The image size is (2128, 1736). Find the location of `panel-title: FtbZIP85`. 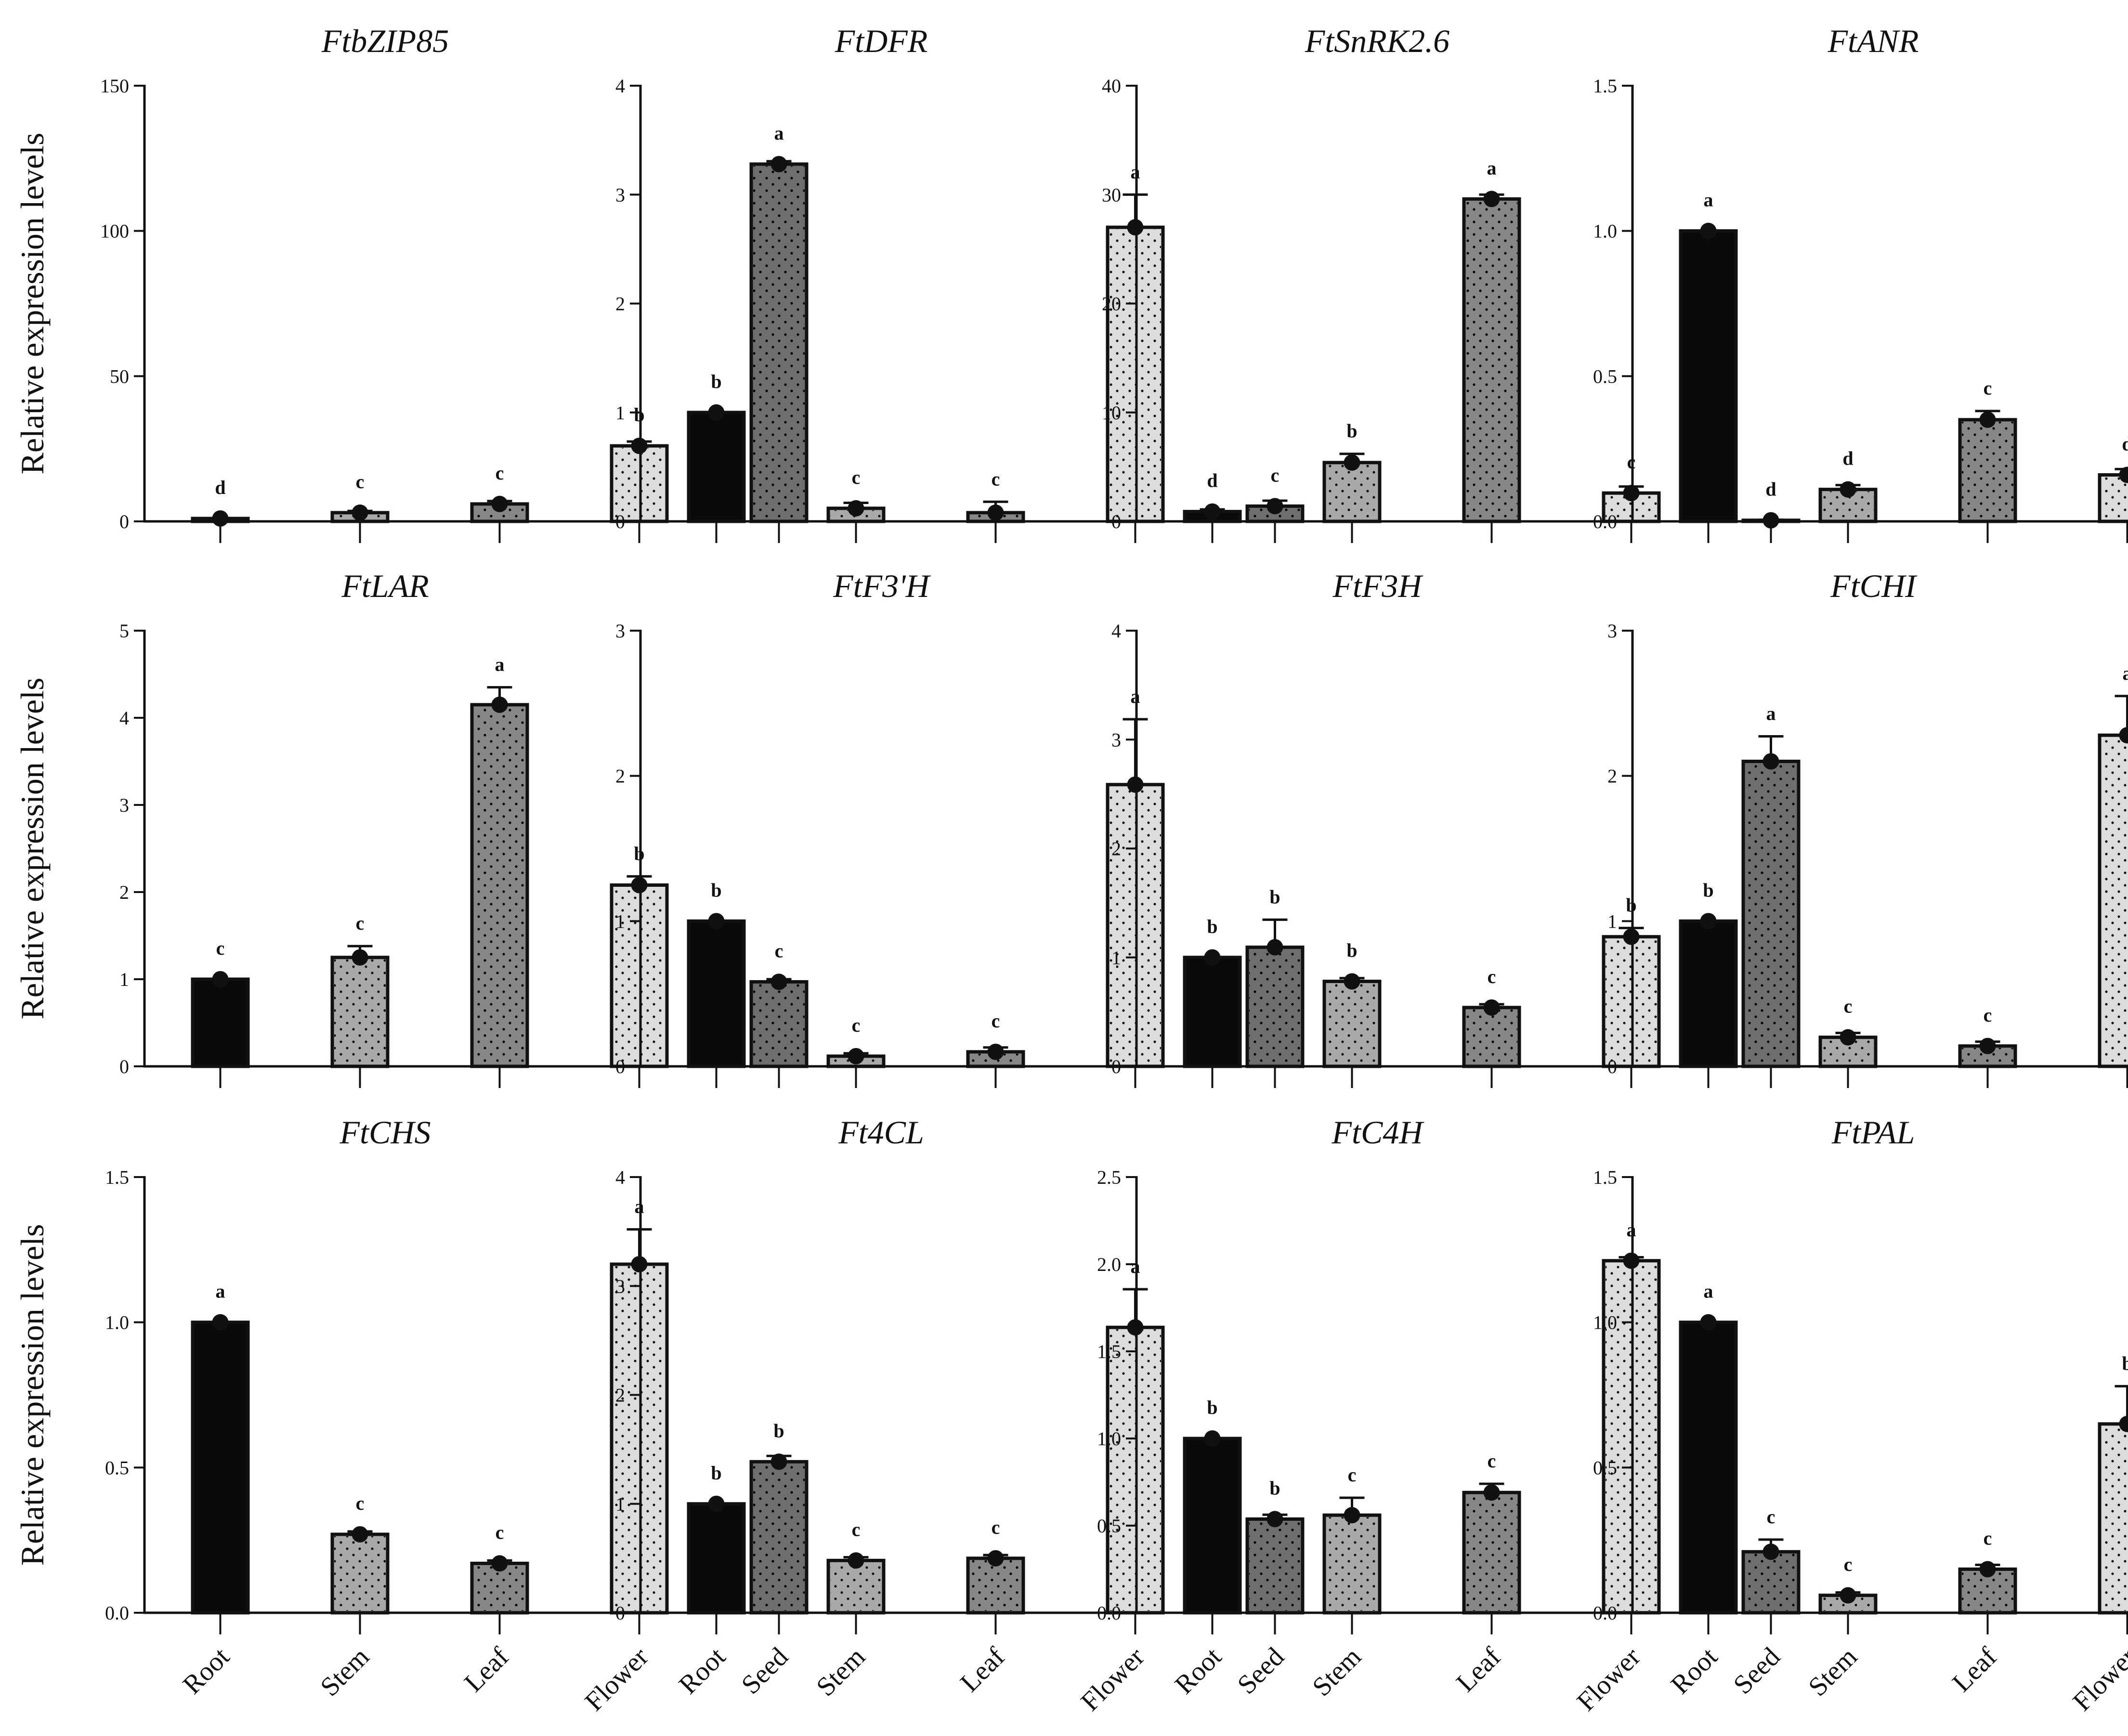

panel-title: FtbZIP85 is located at coordinates (385, 41).